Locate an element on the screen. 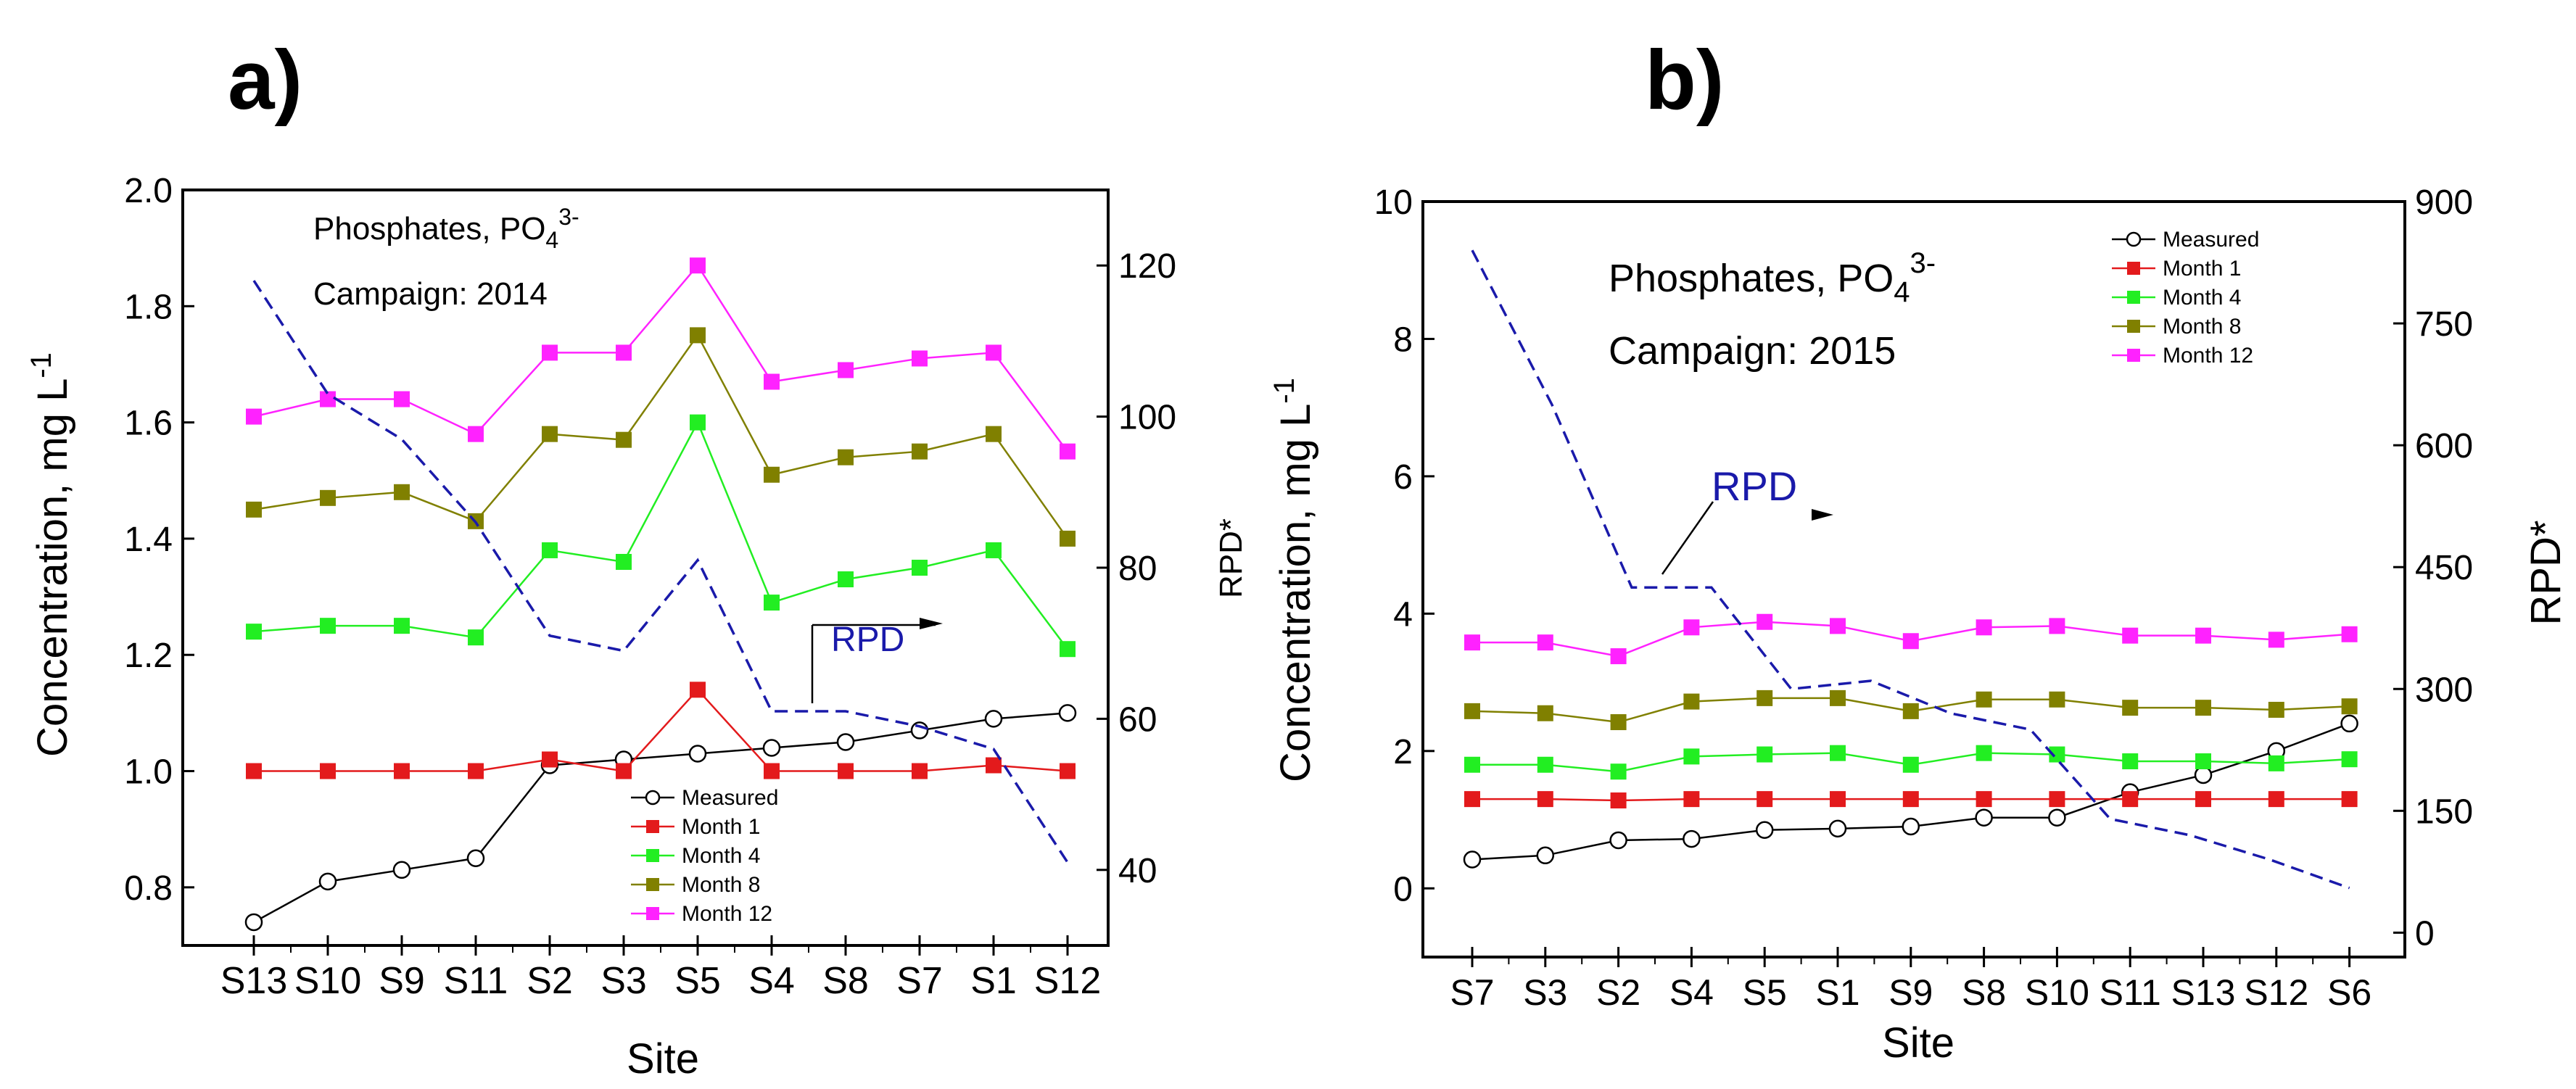  panel-b-x-ticks: S7 S3 S2 S4 S5 S1 S9 S8 S10 S11 S13 S12 S6 is located at coordinates (1910, 980).